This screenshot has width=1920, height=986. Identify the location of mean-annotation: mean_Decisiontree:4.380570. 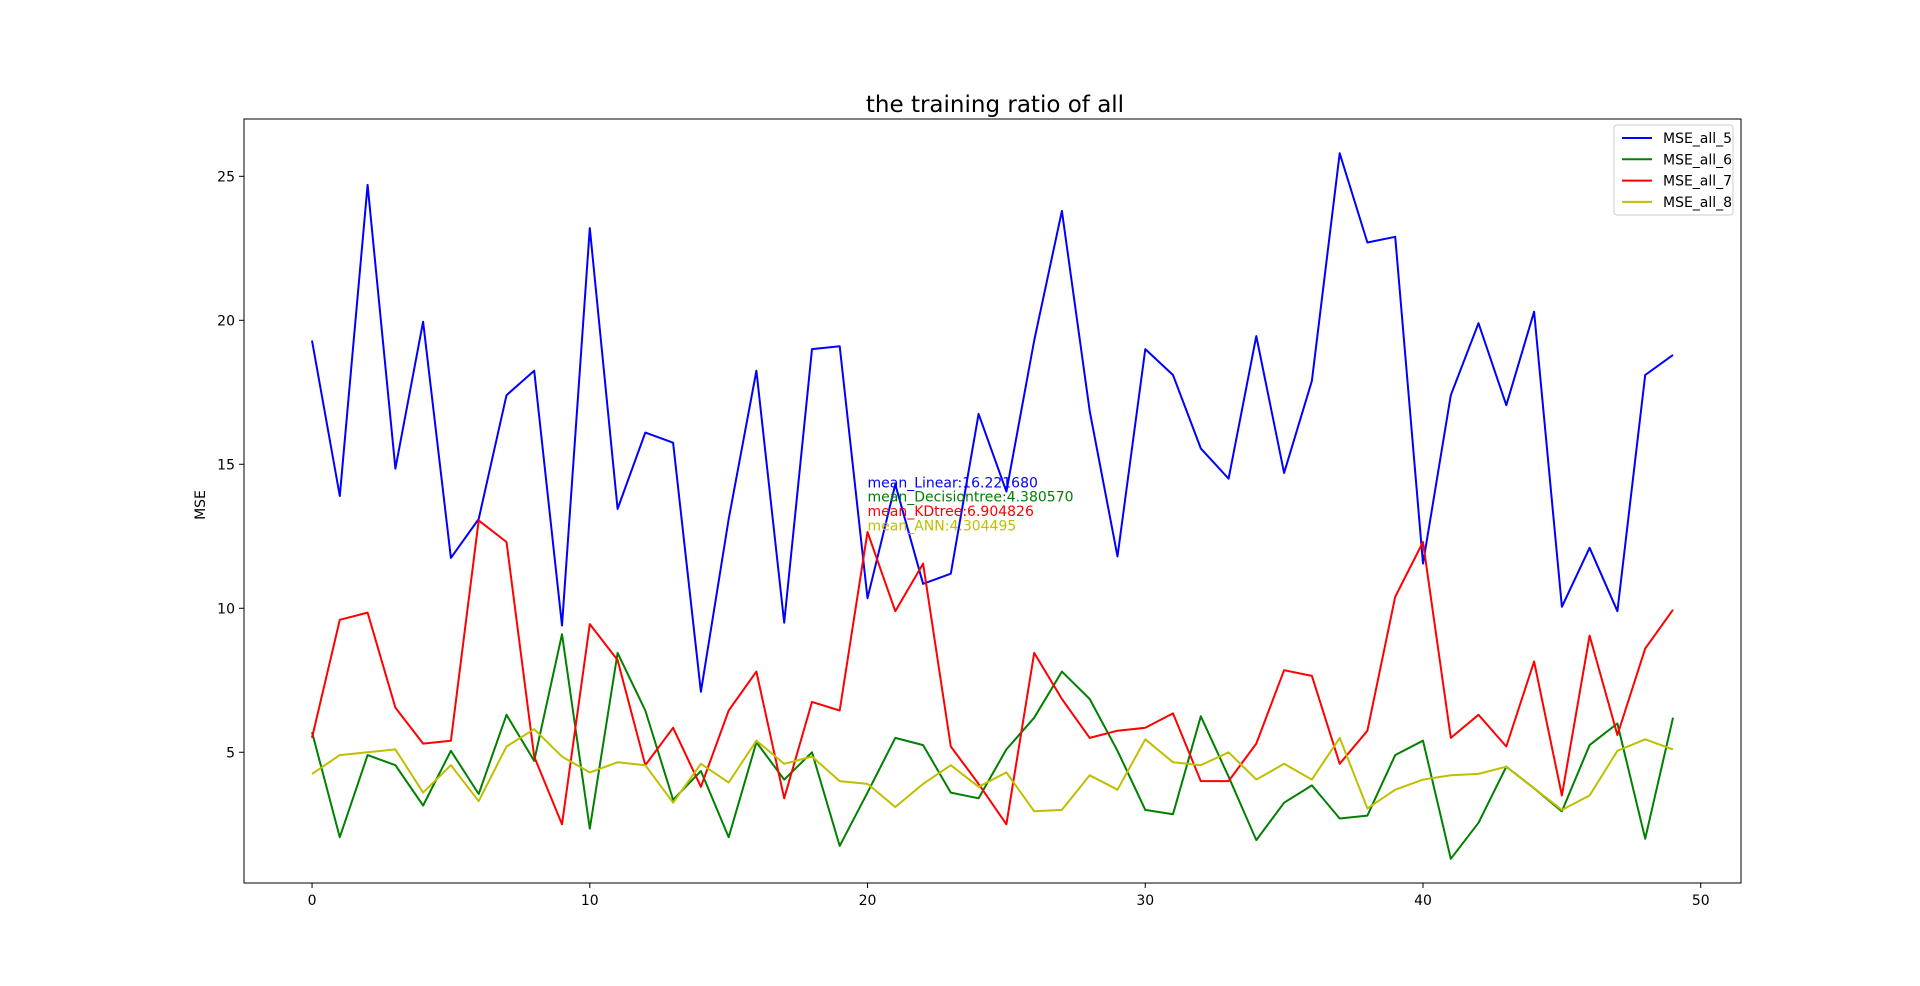
(971, 498).